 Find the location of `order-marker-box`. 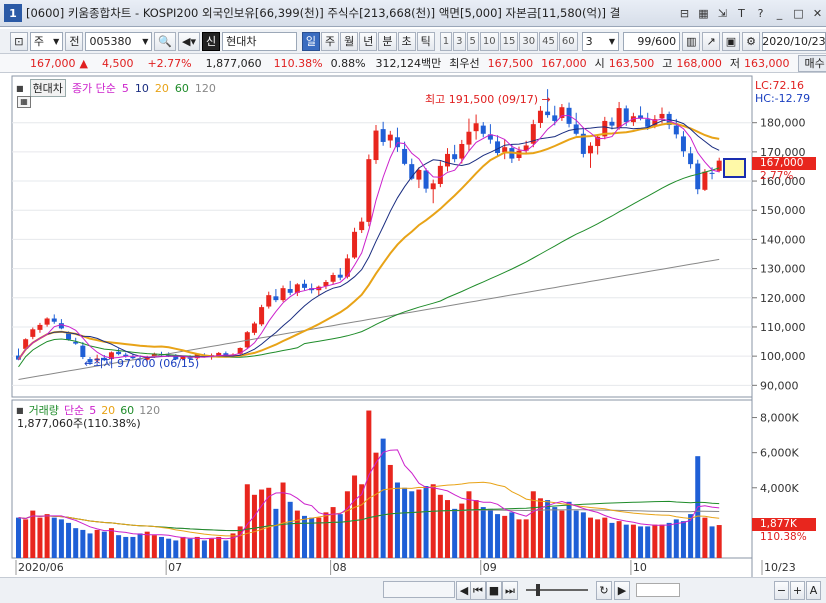

order-marker-box is located at coordinates (734, 168).